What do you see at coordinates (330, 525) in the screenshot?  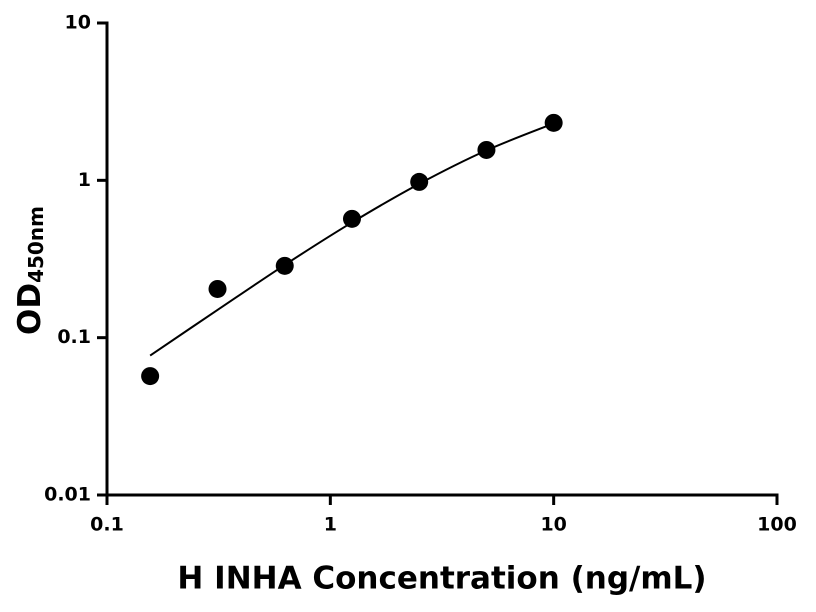 I see `x-tick-label: 1` at bounding box center [330, 525].